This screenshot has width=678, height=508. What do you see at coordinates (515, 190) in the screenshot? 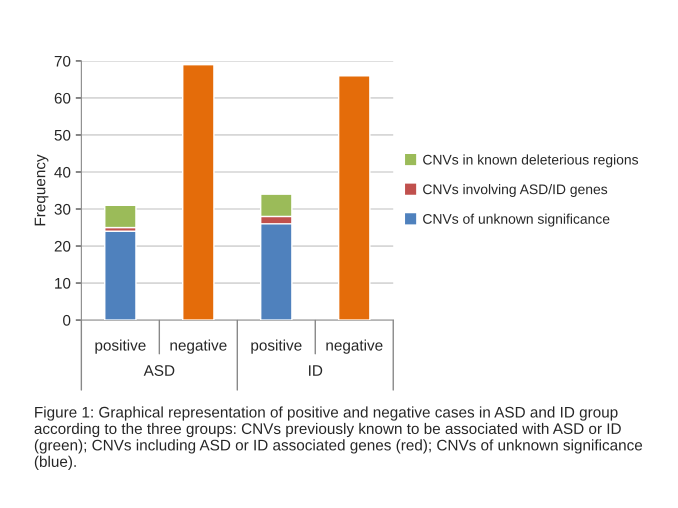
I see `legend-label: CNVs involving ASD/ID genes` at bounding box center [515, 190].